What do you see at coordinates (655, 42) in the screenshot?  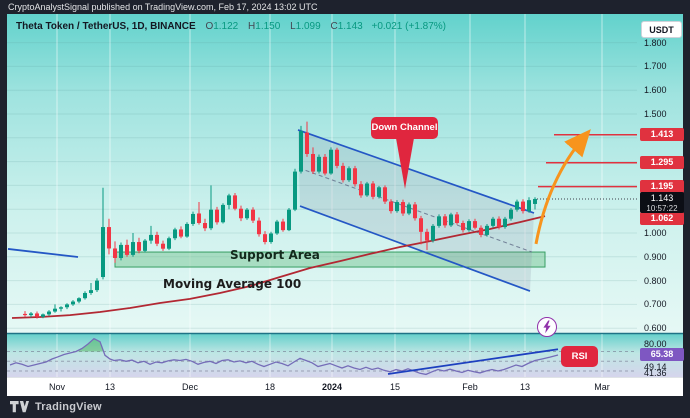 I see `price-axis-tick: 1.800` at bounding box center [655, 42].